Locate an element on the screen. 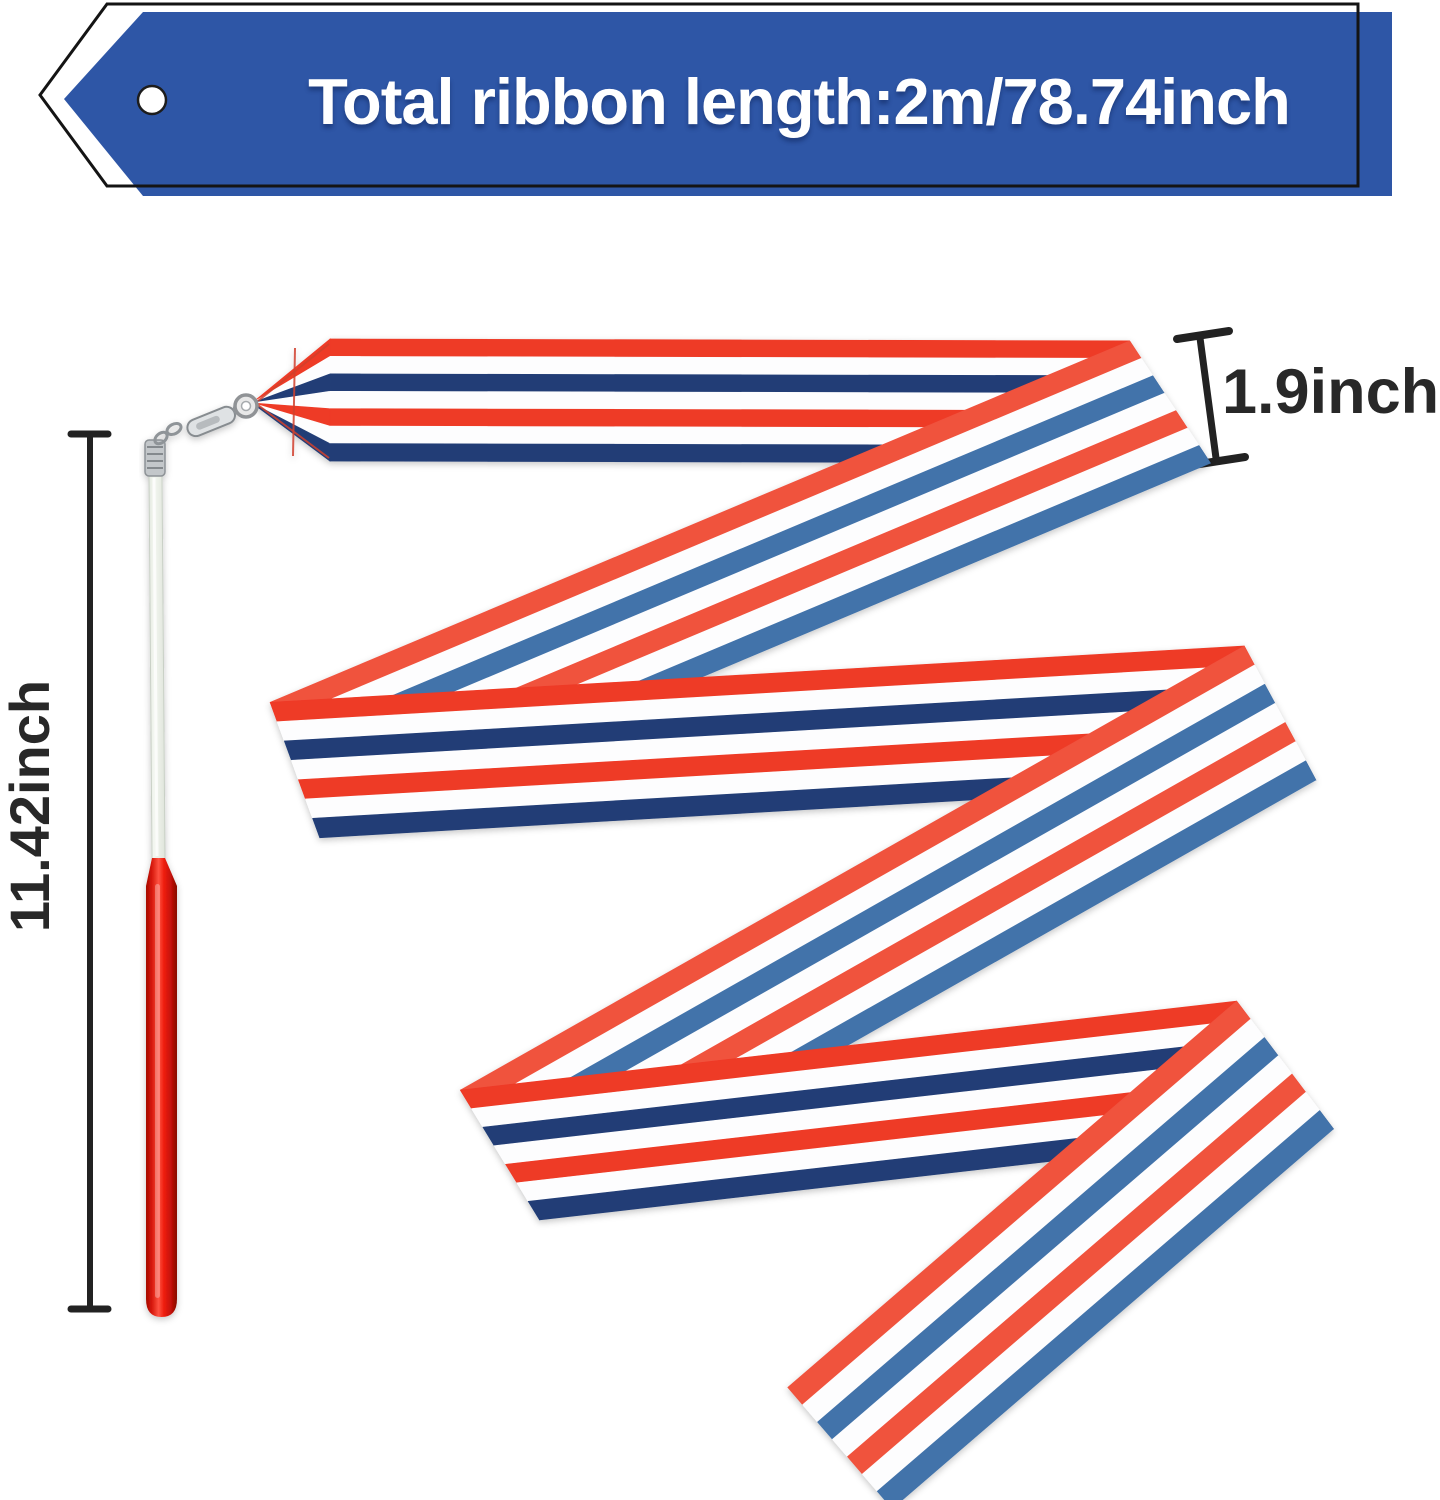 The width and height of the screenshot is (1440, 1500). eyelet is located at coordinates (246, 406).